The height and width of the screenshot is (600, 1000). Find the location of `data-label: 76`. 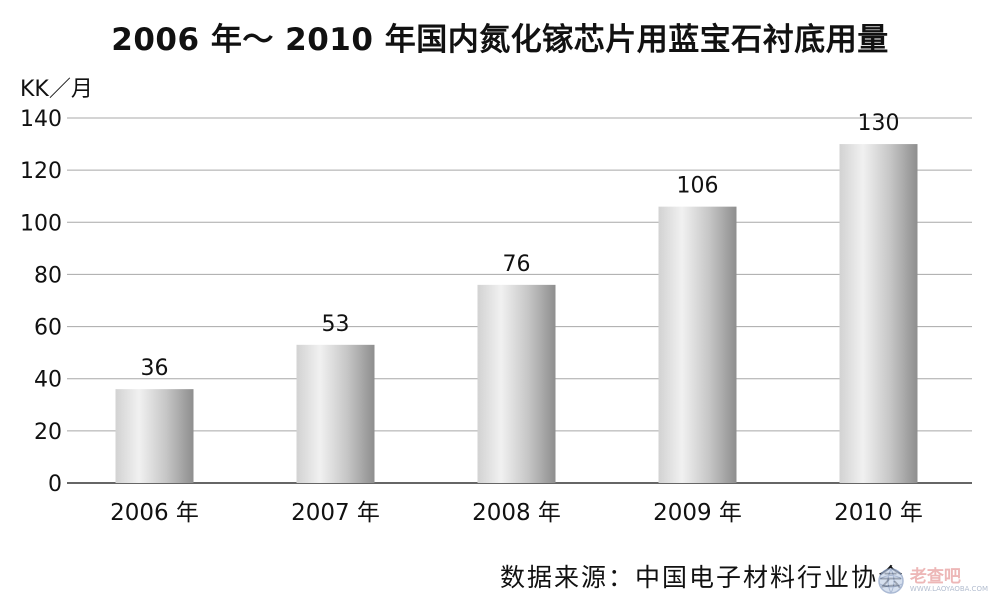

data-label: 76 is located at coordinates (517, 264).